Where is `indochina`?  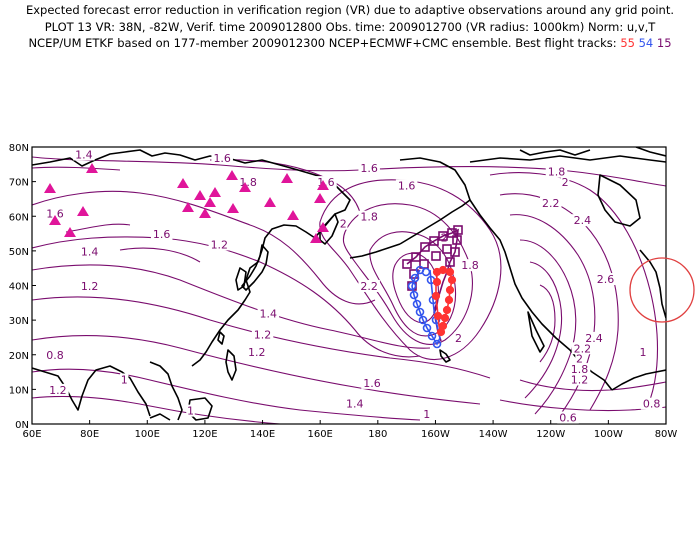 indochina is located at coordinates (166, 391).